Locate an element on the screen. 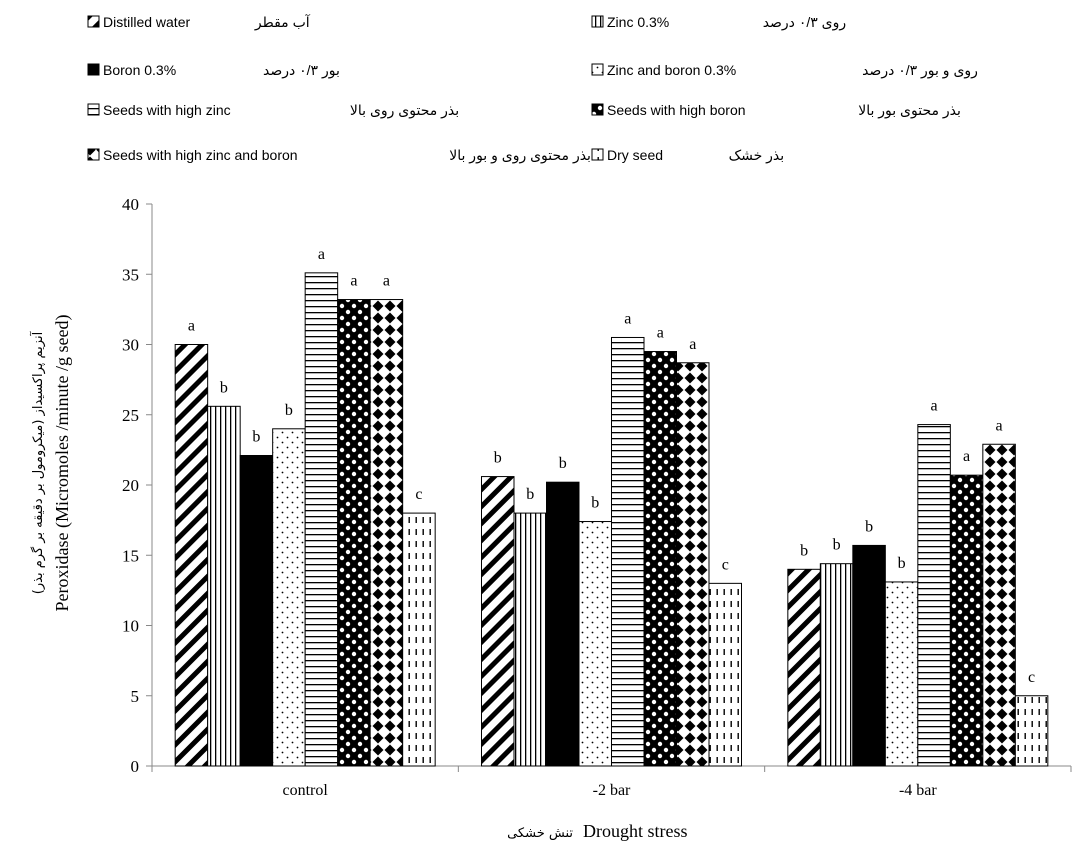  y-tick-label: 5 is located at coordinates (135, 696).